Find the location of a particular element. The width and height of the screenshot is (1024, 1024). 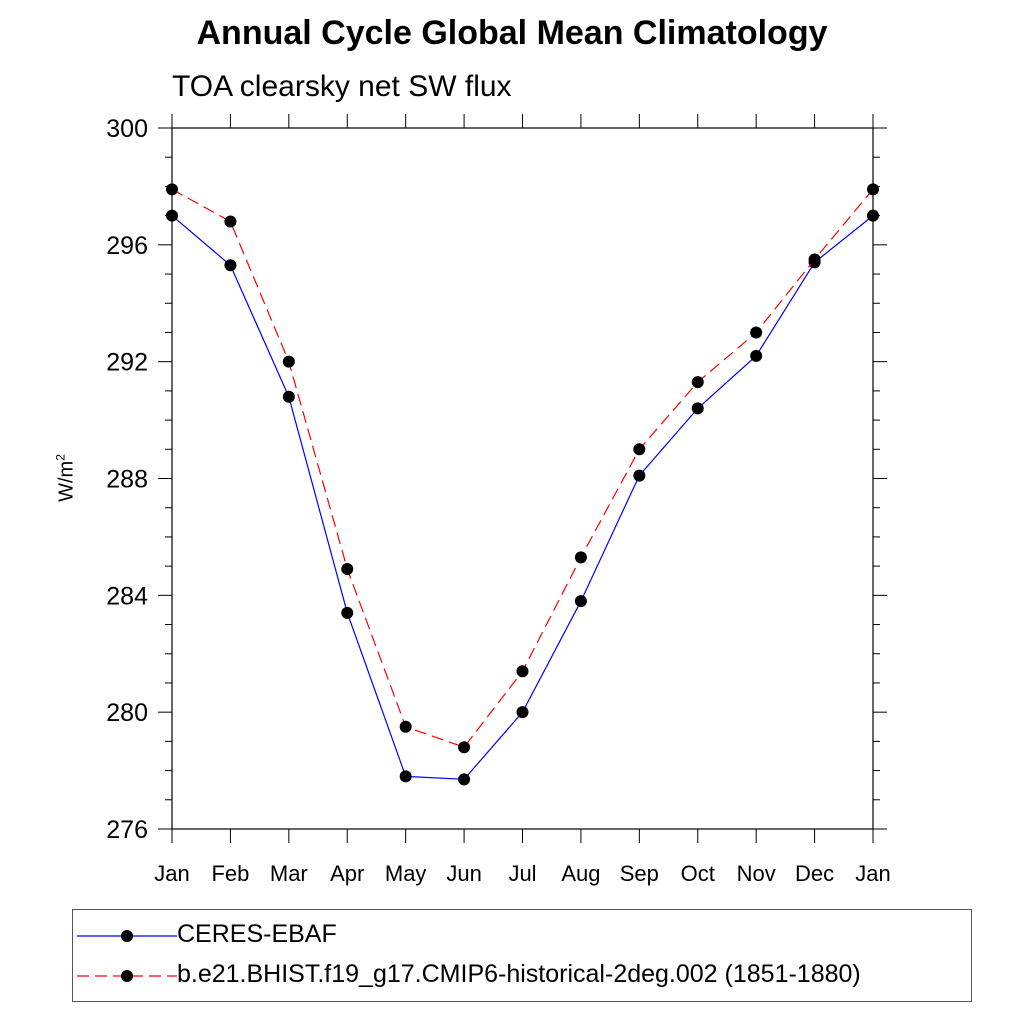

y-tick-label: 292 is located at coordinates (127, 363).